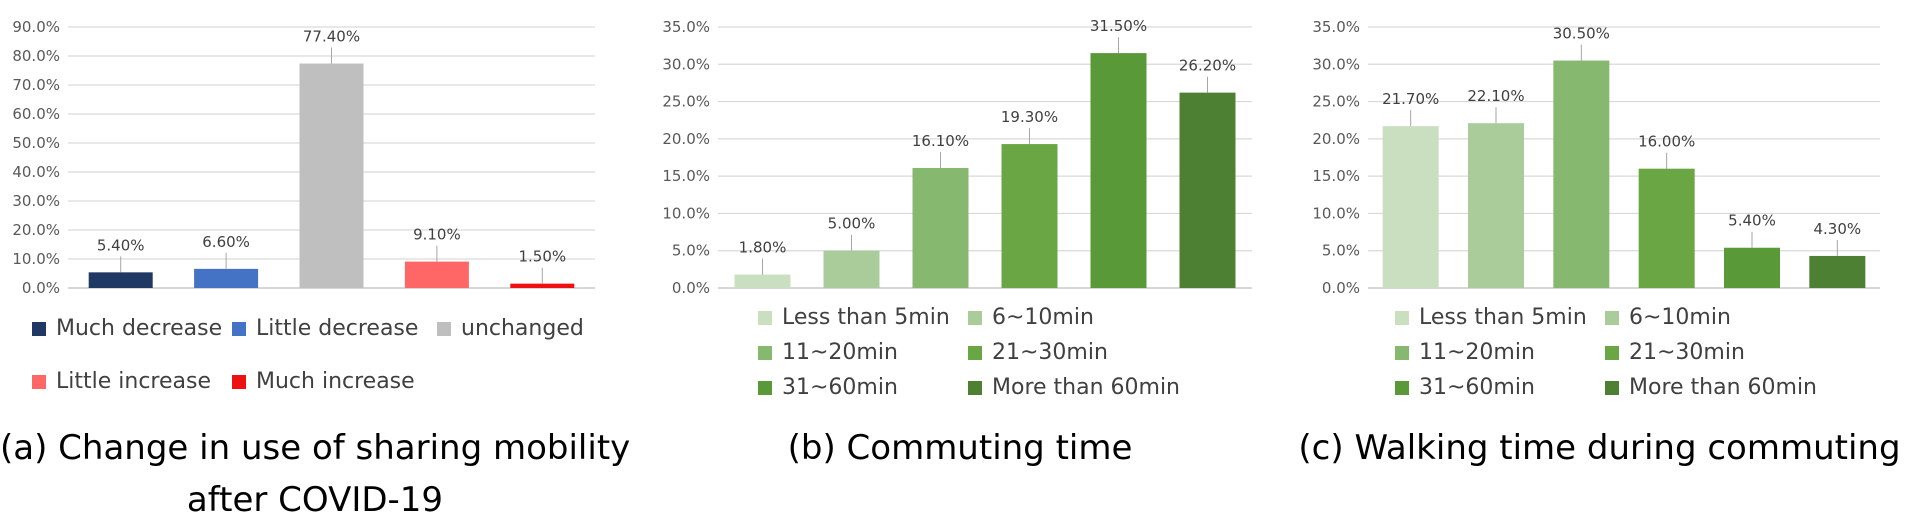 The height and width of the screenshot is (532, 1909). I want to click on chart-c-value-label-2: 22.10%, so click(1495, 96).